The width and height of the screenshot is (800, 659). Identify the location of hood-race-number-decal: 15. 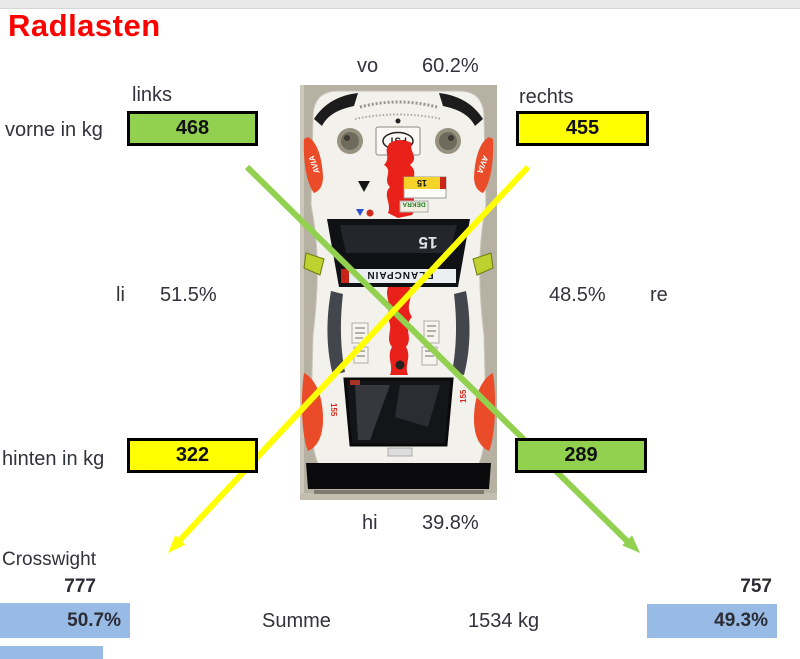
(422, 183).